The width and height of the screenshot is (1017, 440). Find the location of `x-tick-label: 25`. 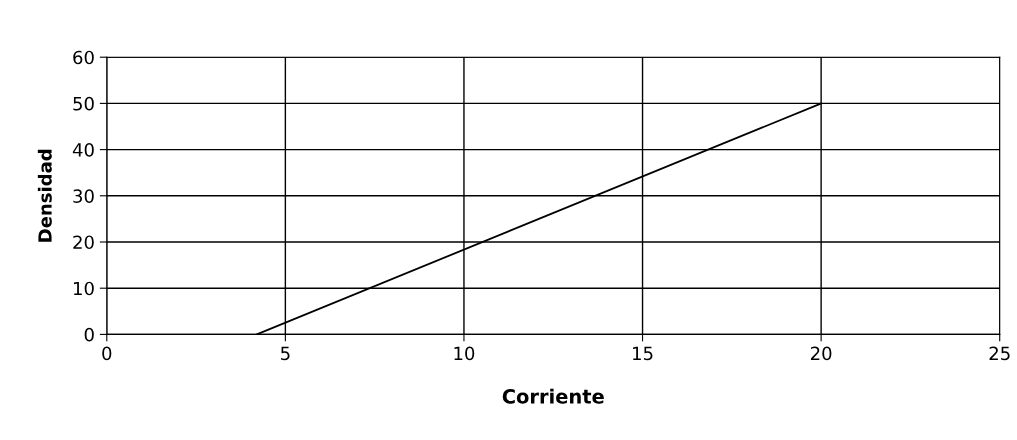

x-tick-label: 25 is located at coordinates (999, 353).